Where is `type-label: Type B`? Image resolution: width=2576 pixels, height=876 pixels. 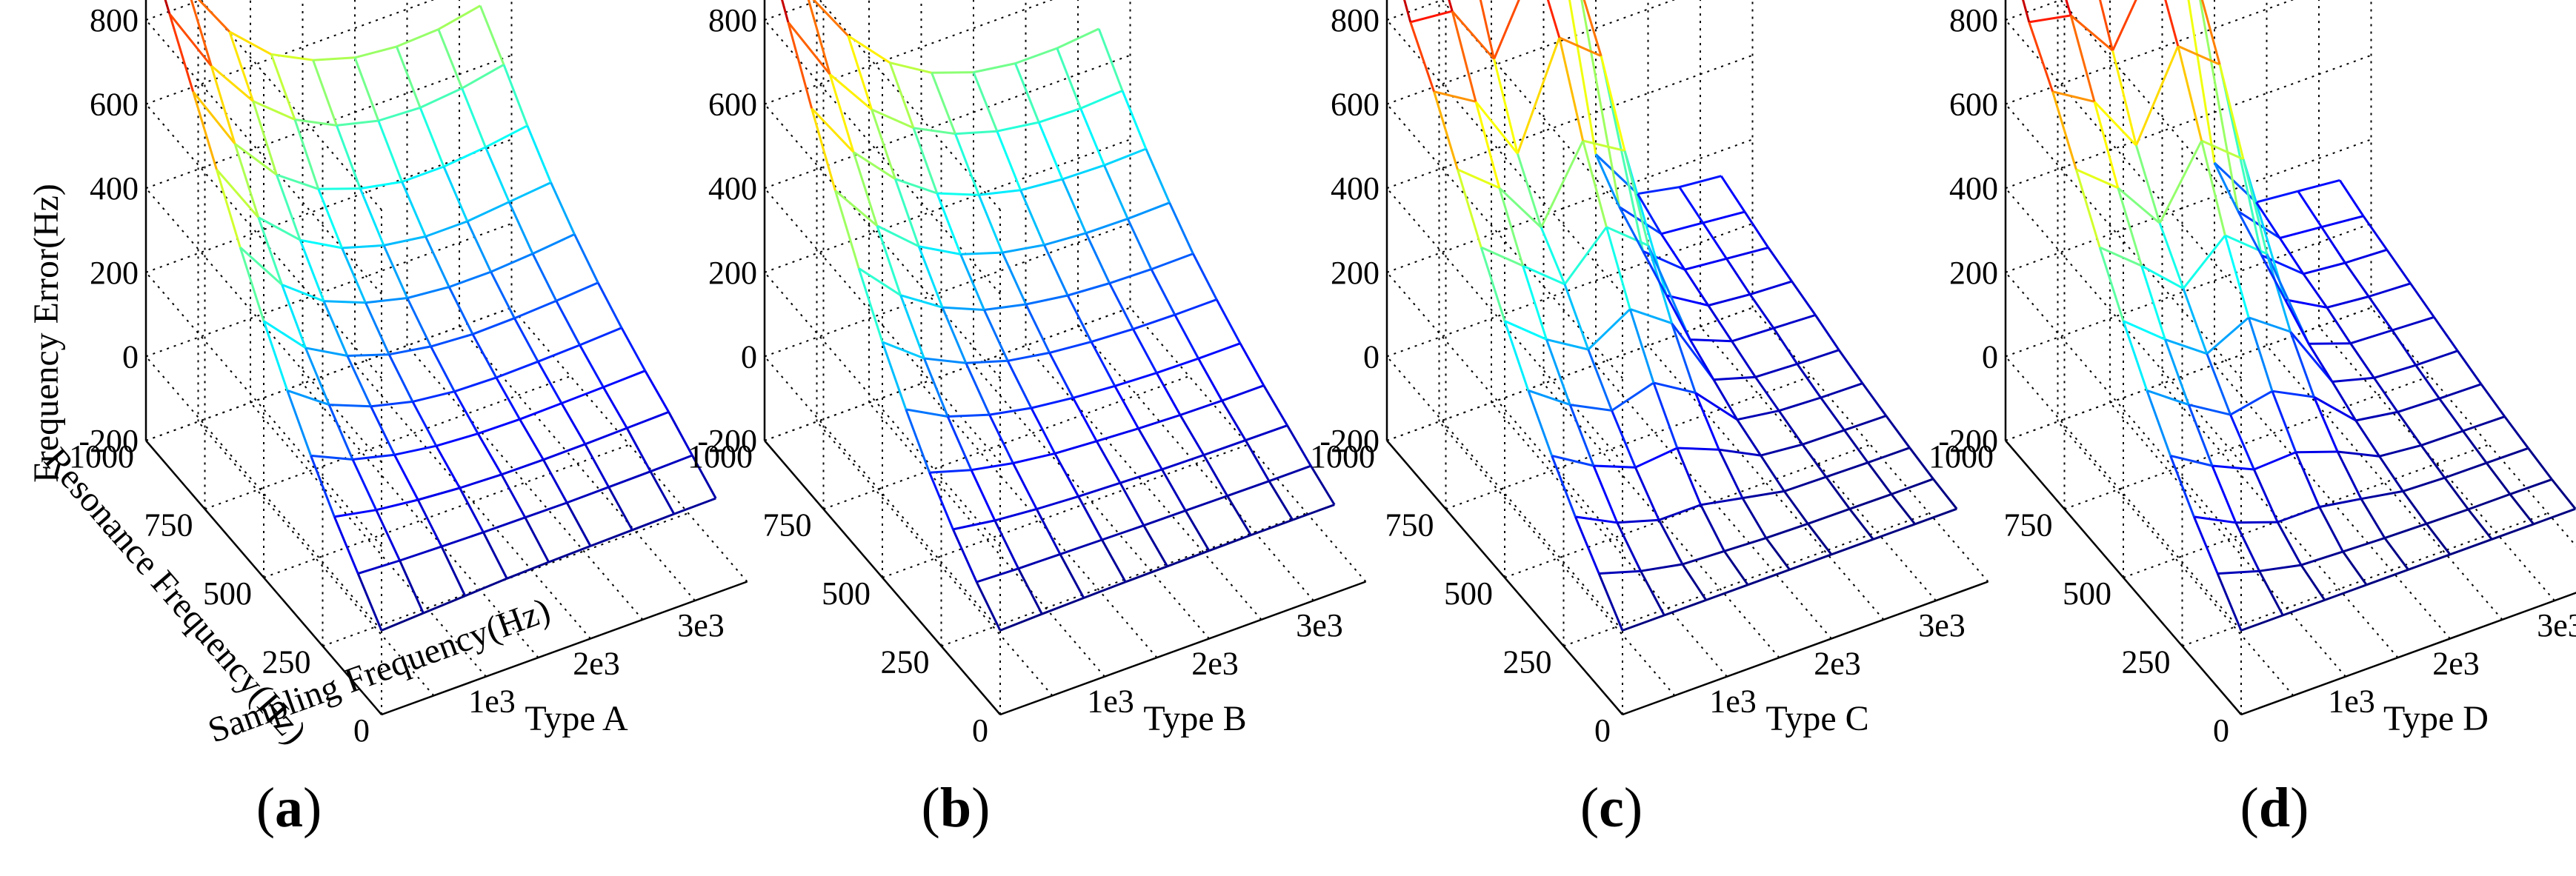
type-label: Type B is located at coordinates (1194, 718).